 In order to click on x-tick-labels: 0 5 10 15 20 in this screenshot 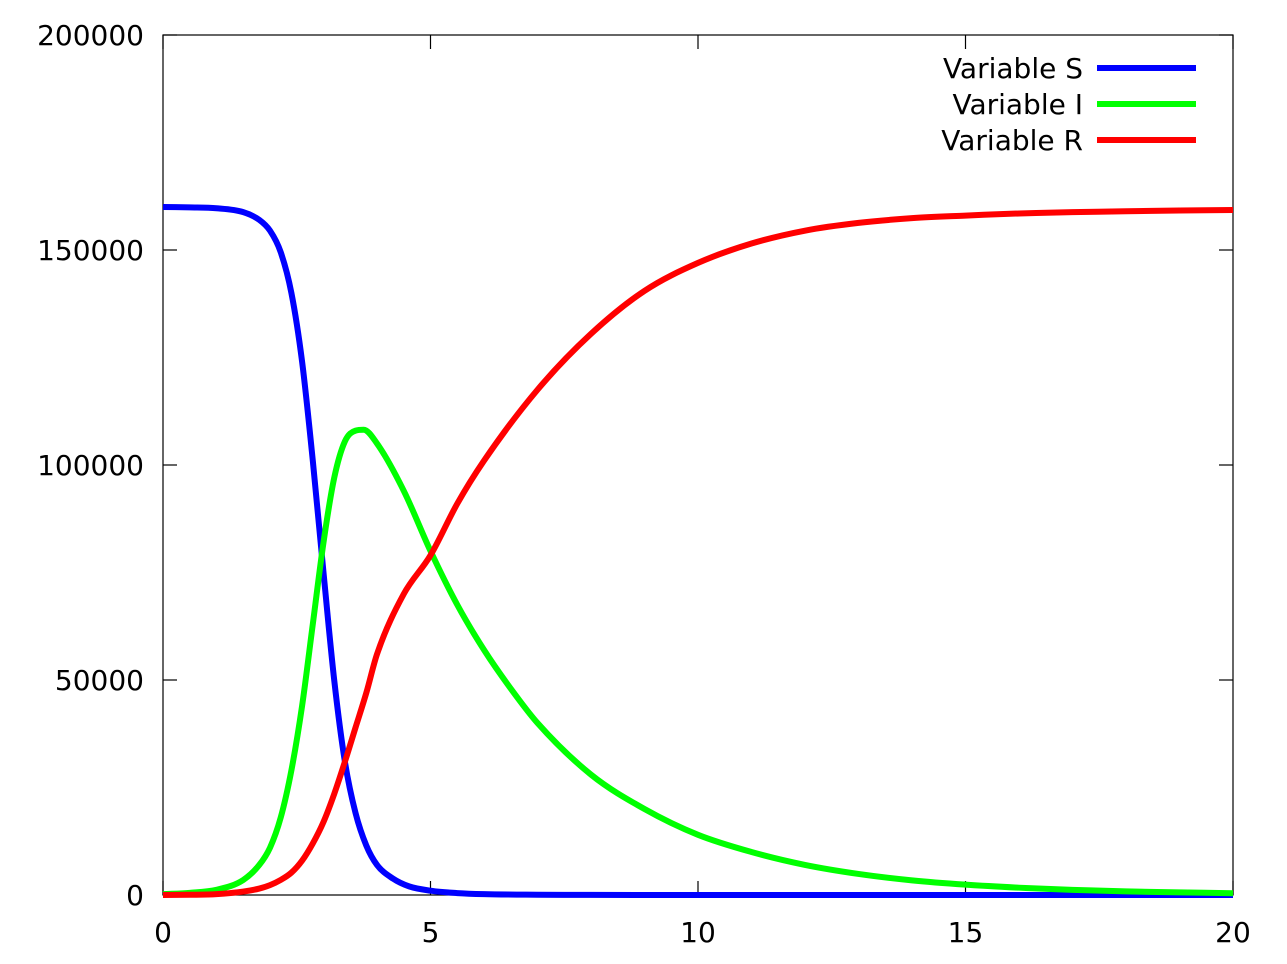, I will do `click(702, 932)`.